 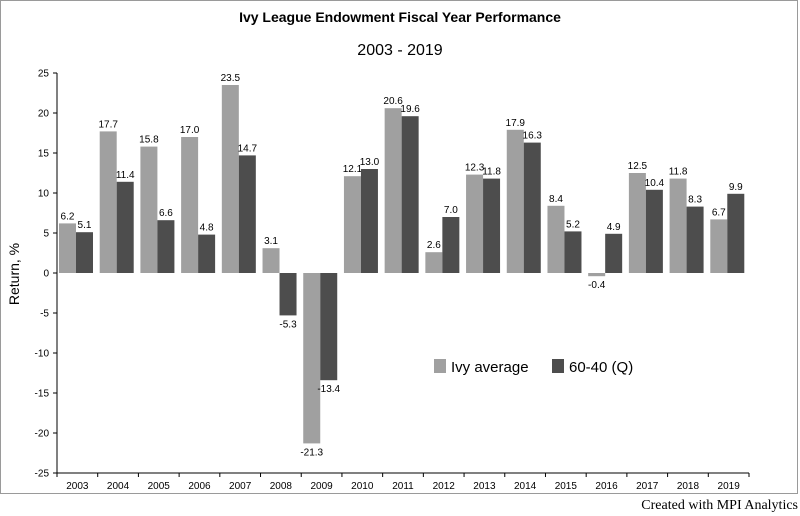 I want to click on data-label: 7.0, so click(x=451, y=210).